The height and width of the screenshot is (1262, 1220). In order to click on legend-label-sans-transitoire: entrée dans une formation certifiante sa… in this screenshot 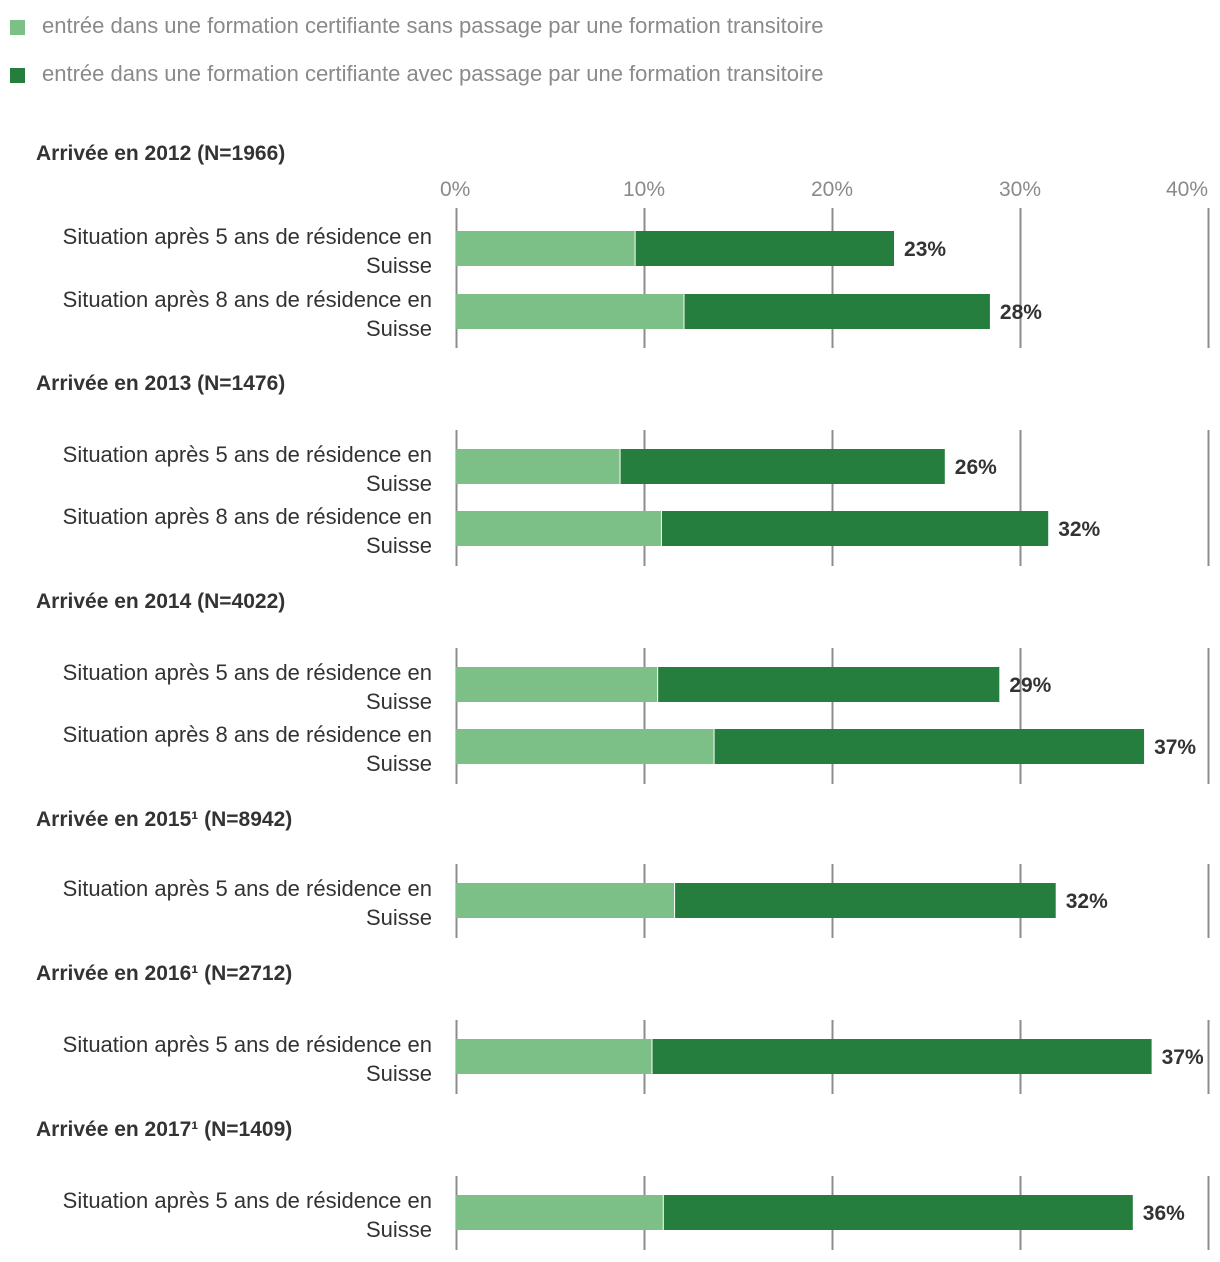, I will do `click(433, 25)`.